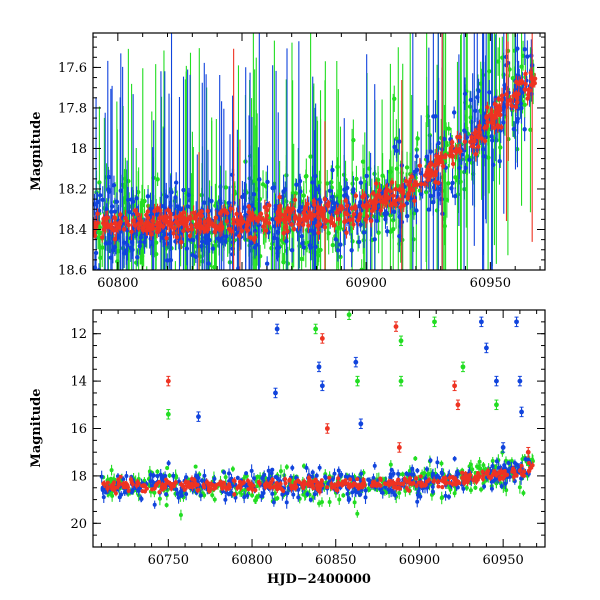 Image resolution: width=600 pixels, height=600 pixels. I want to click on x-tick-label: 60800, so click(117, 283).